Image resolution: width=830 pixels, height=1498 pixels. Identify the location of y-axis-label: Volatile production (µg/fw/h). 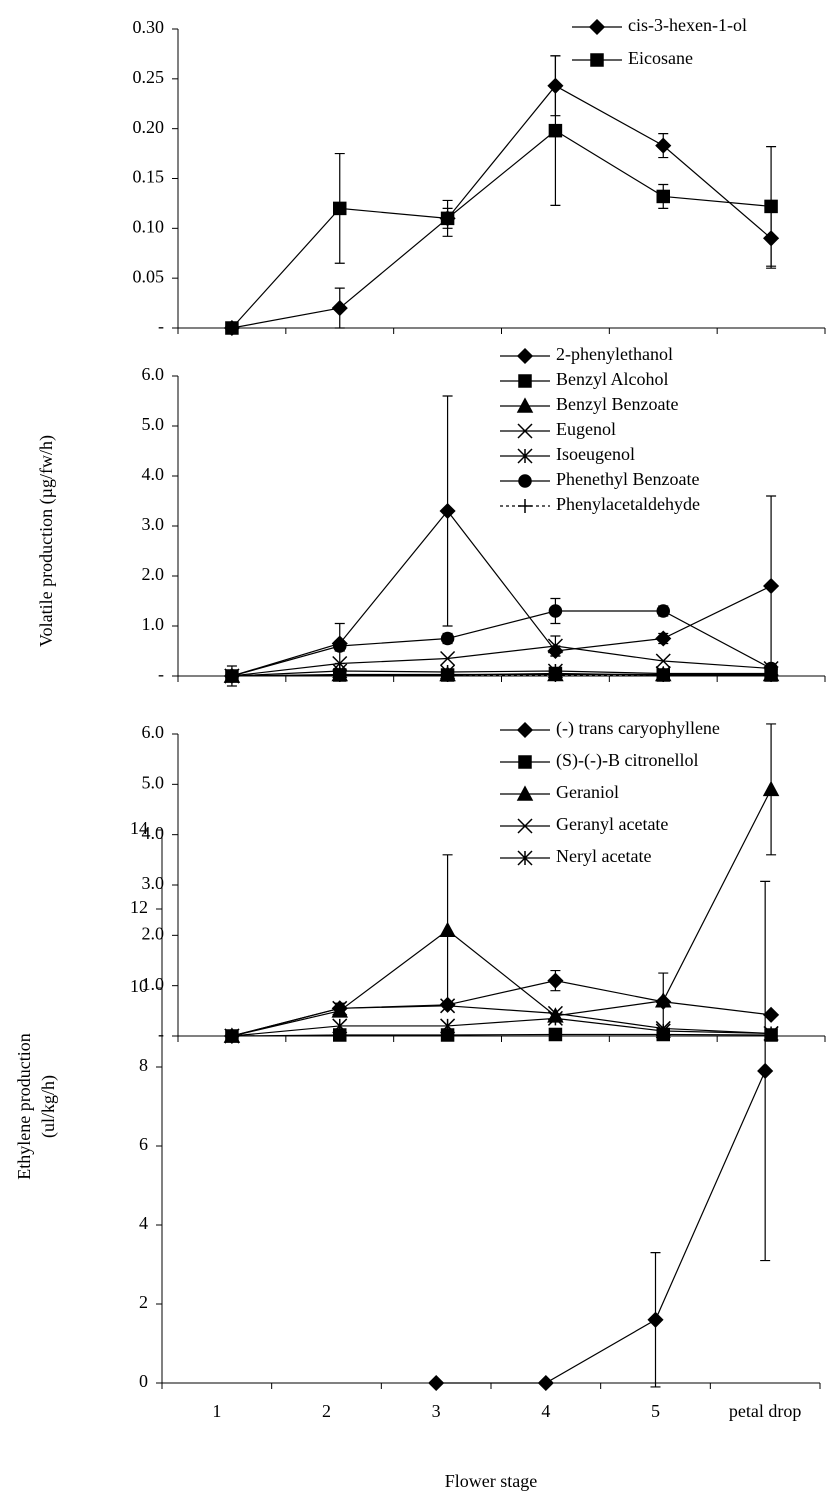
(46, 541).